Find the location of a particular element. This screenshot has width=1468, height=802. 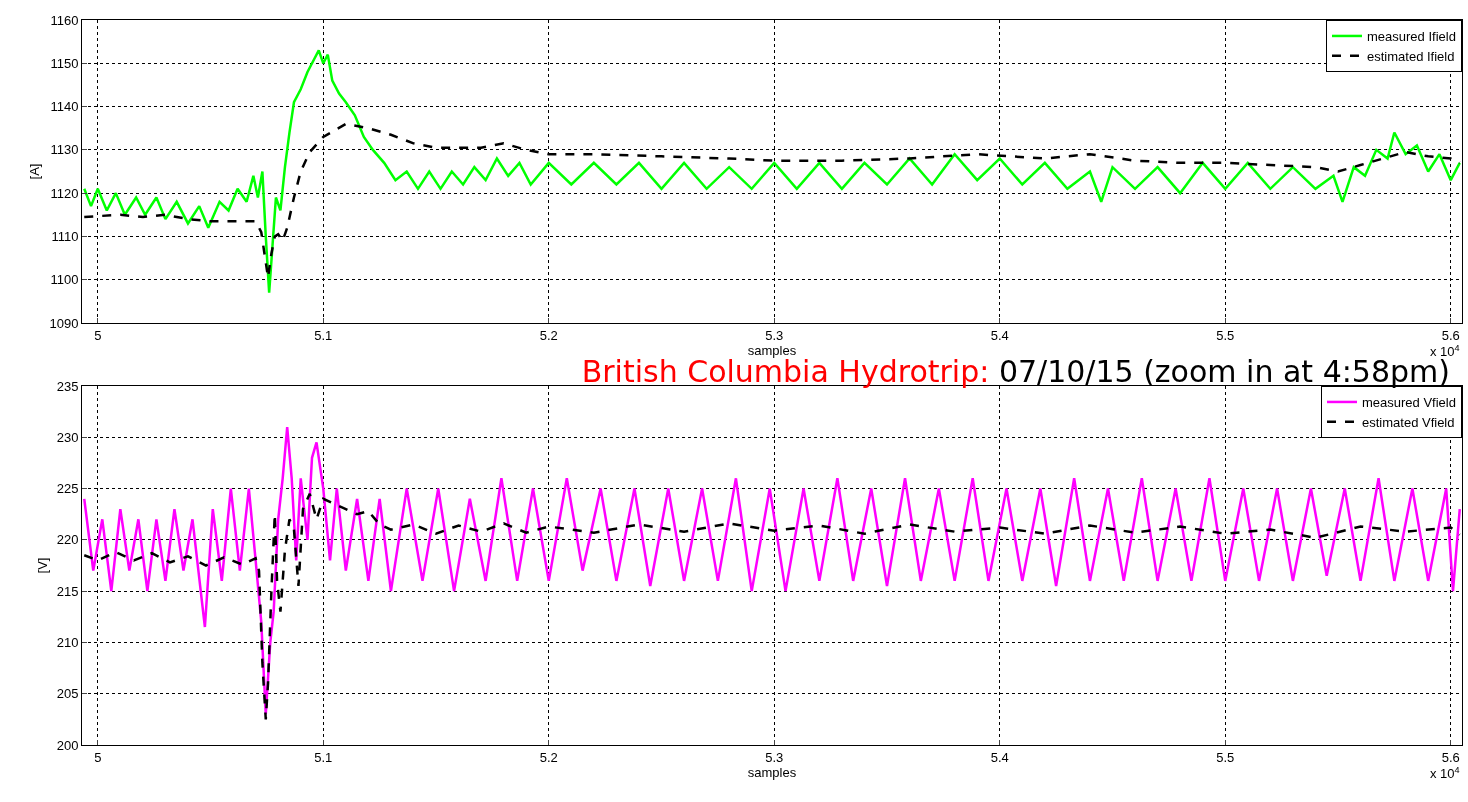

y-tick-label: 1120 is located at coordinates (64, 193).